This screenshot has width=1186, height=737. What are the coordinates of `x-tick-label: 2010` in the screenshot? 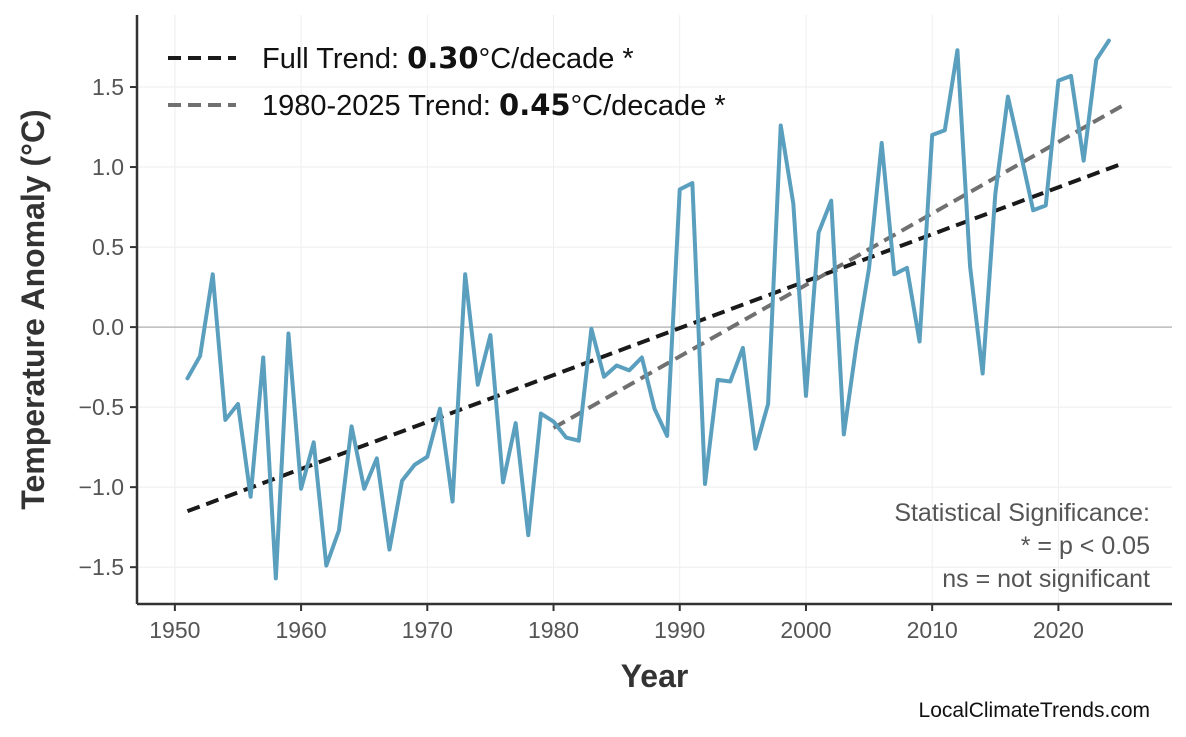 It's located at (932, 630).